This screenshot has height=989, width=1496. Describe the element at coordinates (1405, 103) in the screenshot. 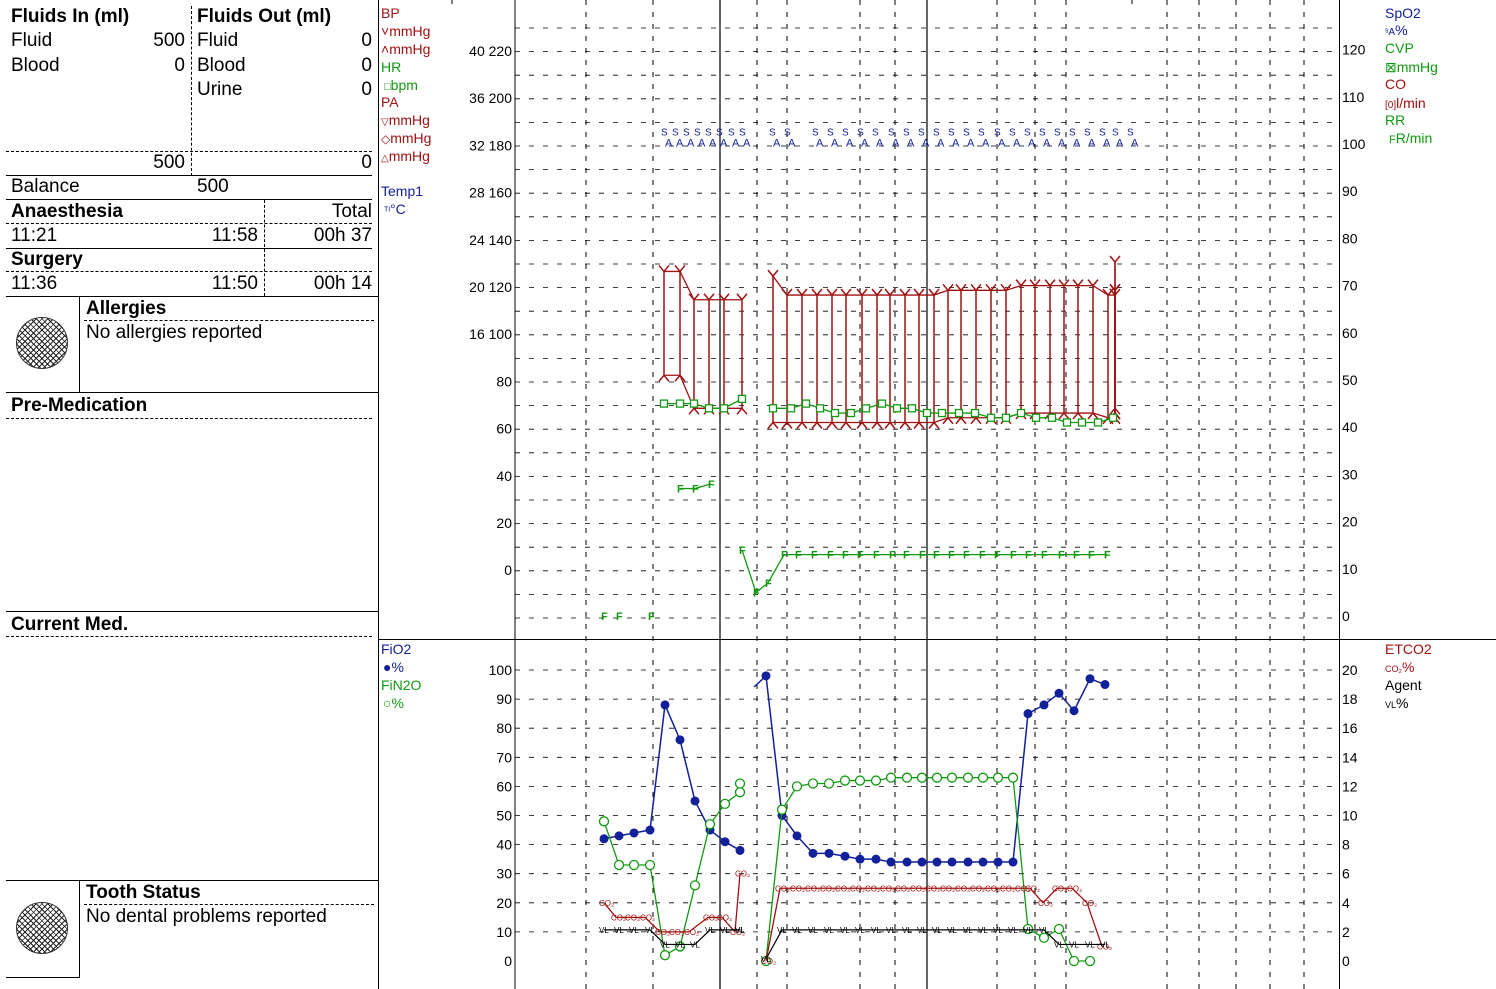

I see `co-legend-unit: [0]l/min` at that location.